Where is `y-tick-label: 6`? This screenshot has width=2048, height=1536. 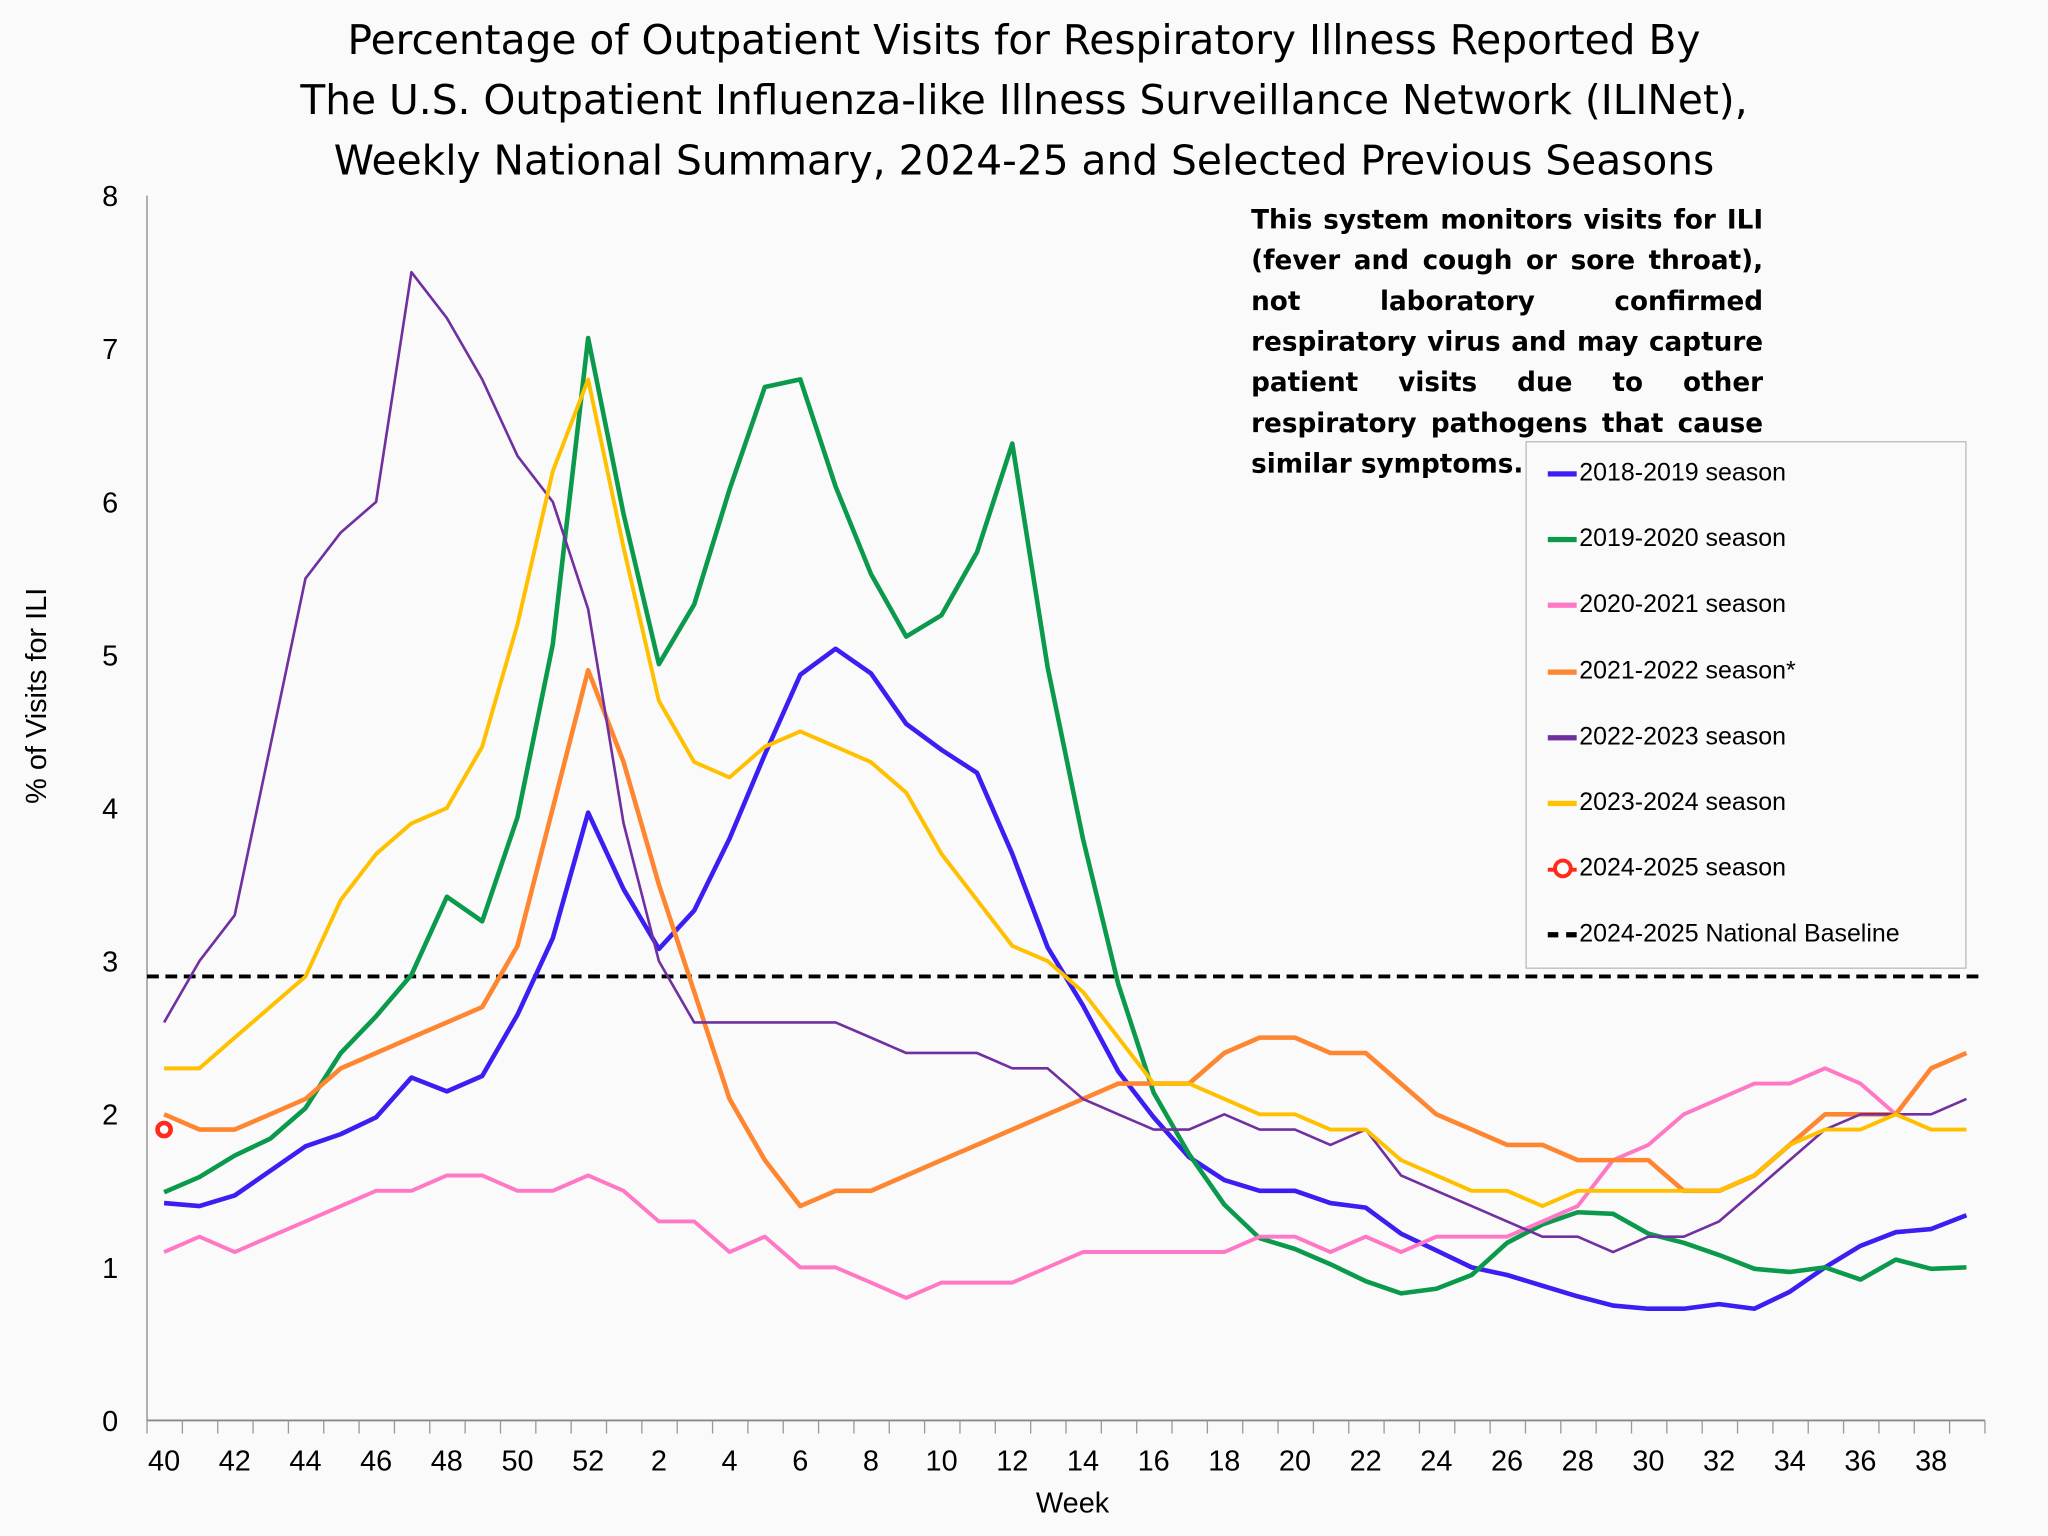
y-tick-label: 6 is located at coordinates (110, 503).